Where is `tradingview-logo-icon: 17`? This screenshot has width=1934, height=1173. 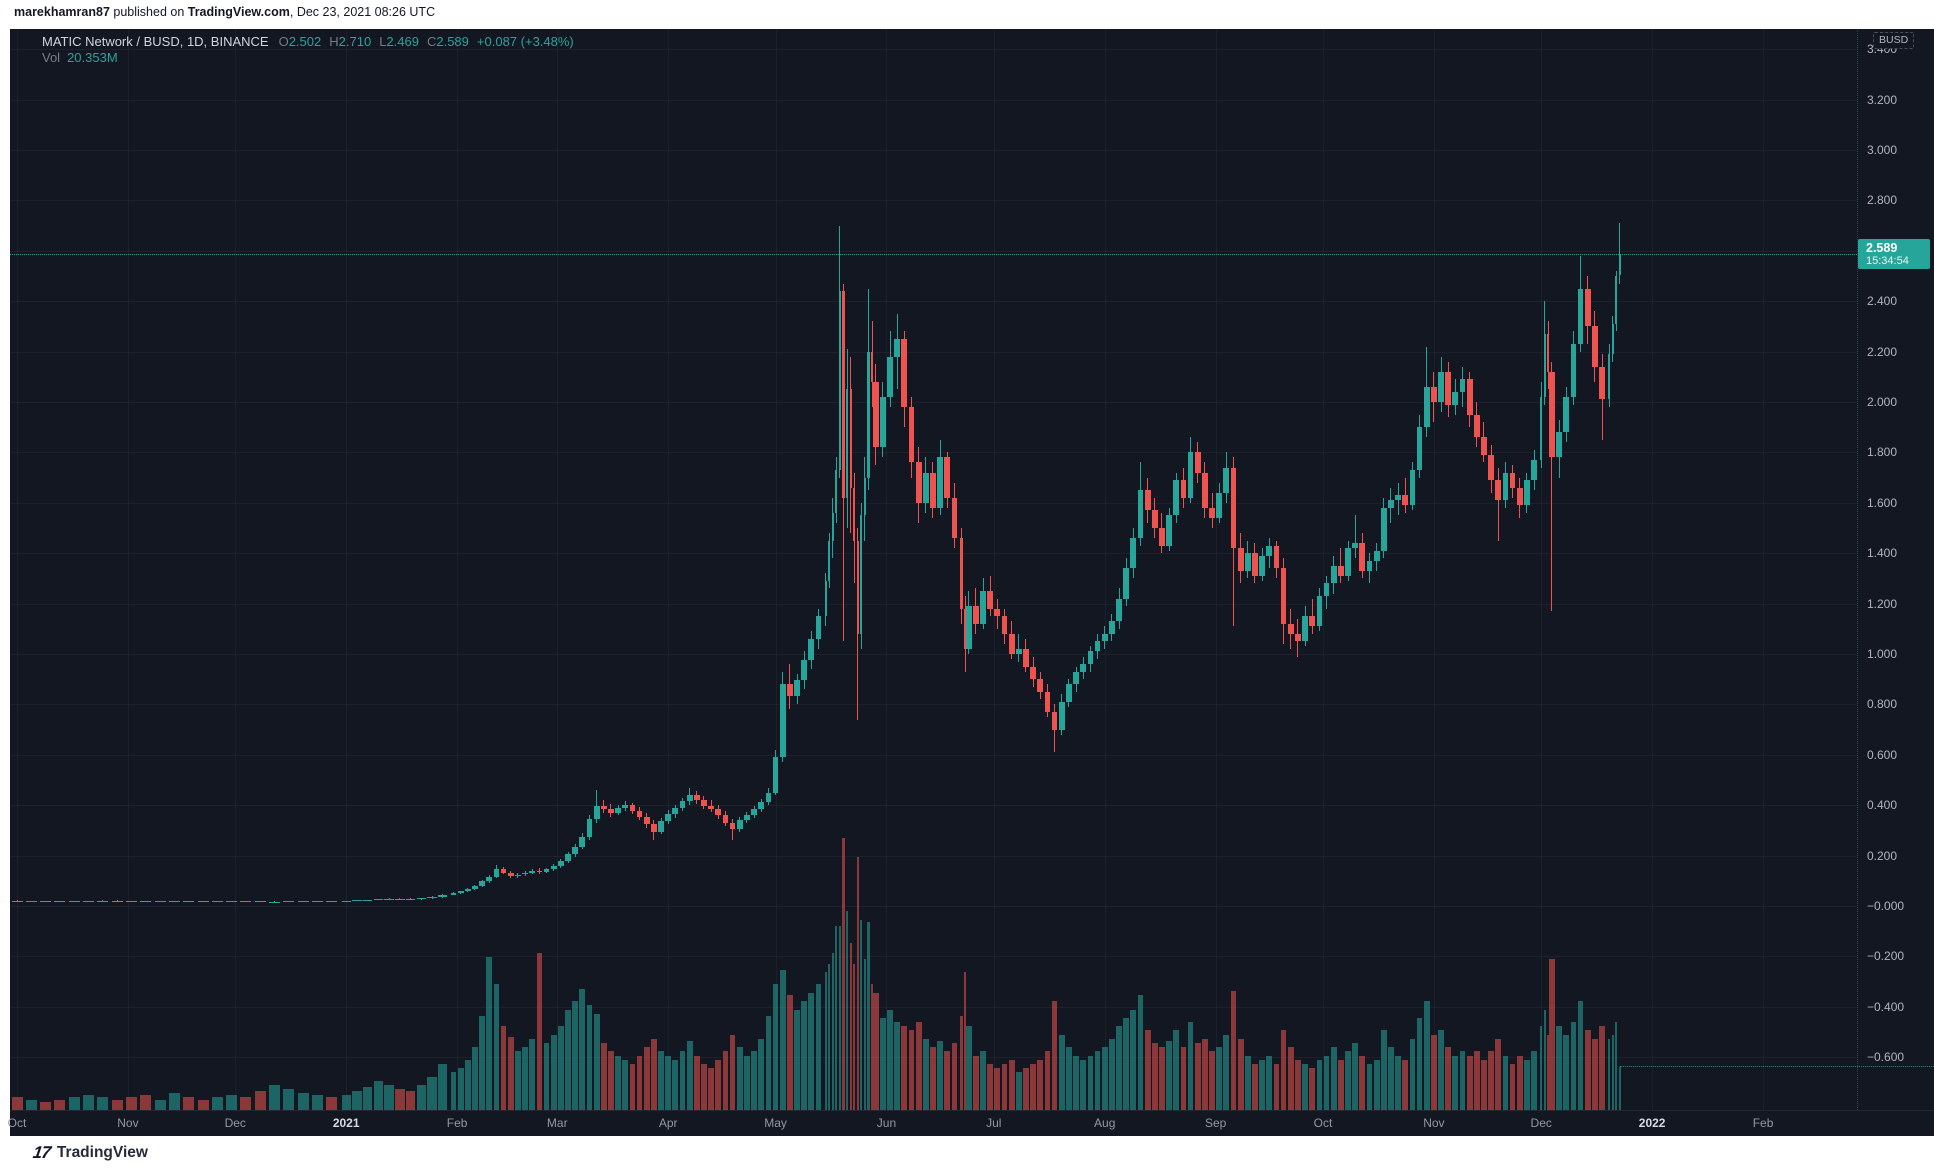
tradingview-logo-icon: 17 is located at coordinates (41, 1152).